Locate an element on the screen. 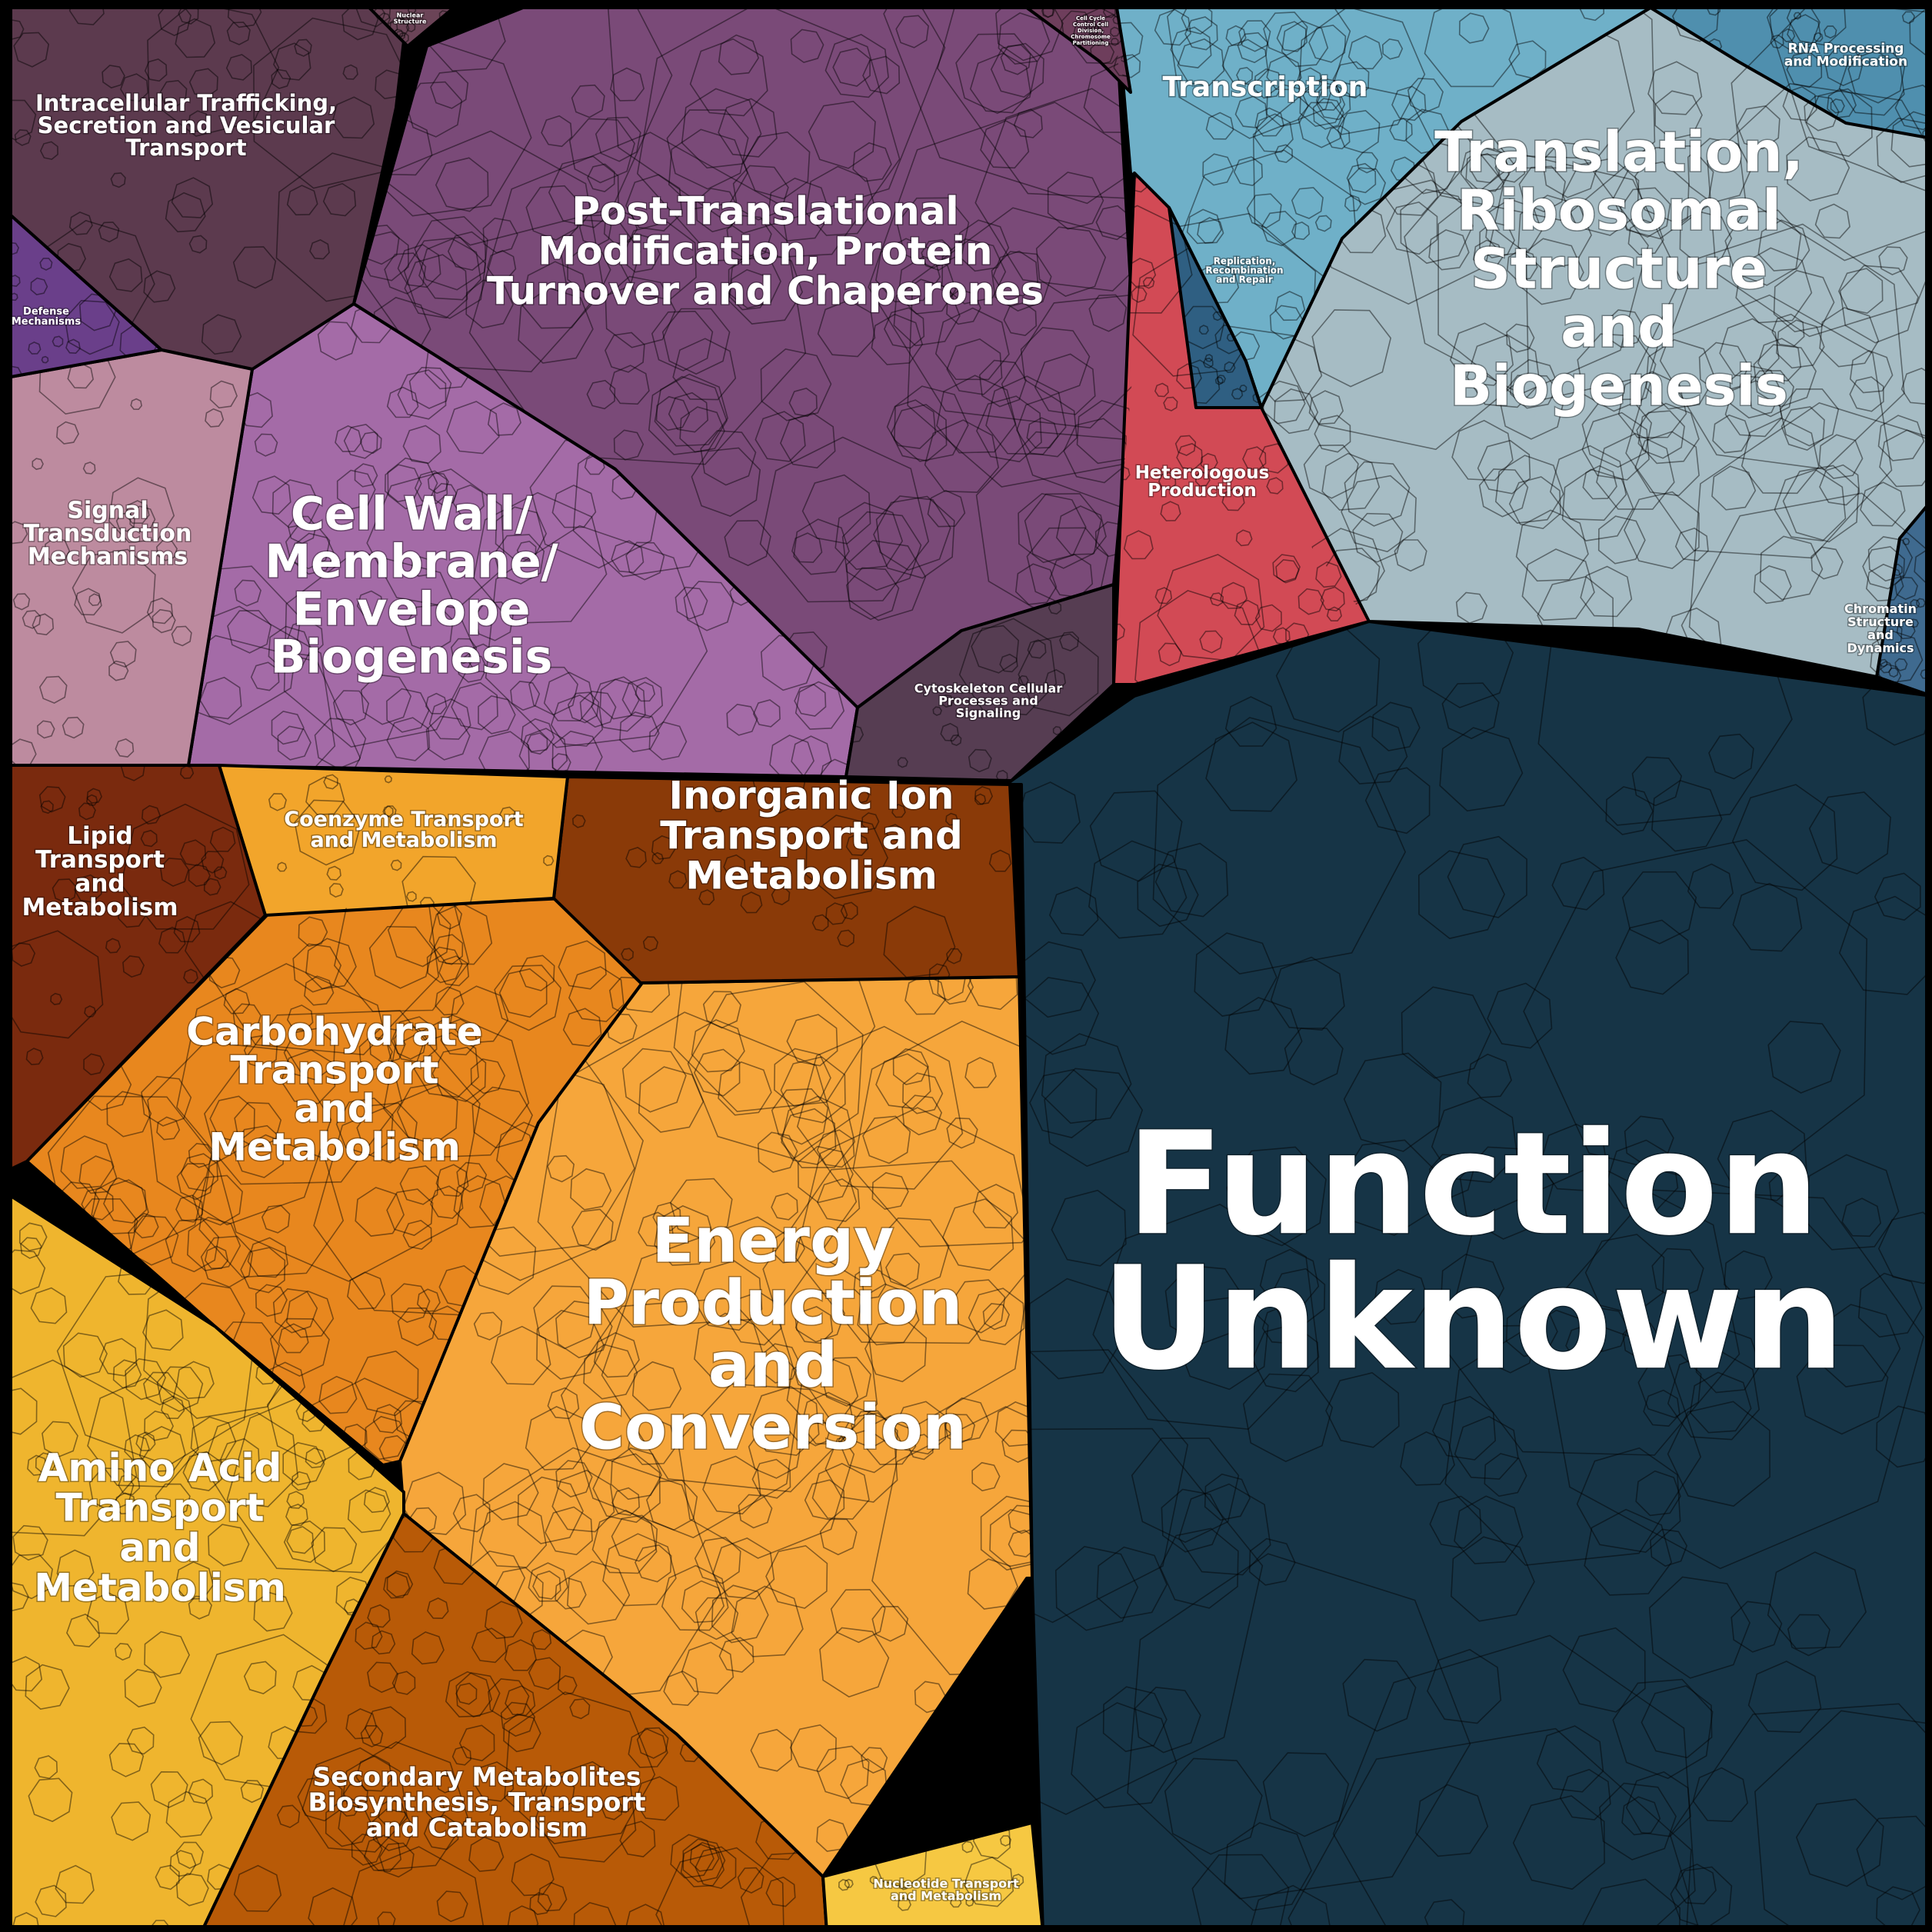 The width and height of the screenshot is (1932, 1932). region-chromatin is located at coordinates (1903, 598).